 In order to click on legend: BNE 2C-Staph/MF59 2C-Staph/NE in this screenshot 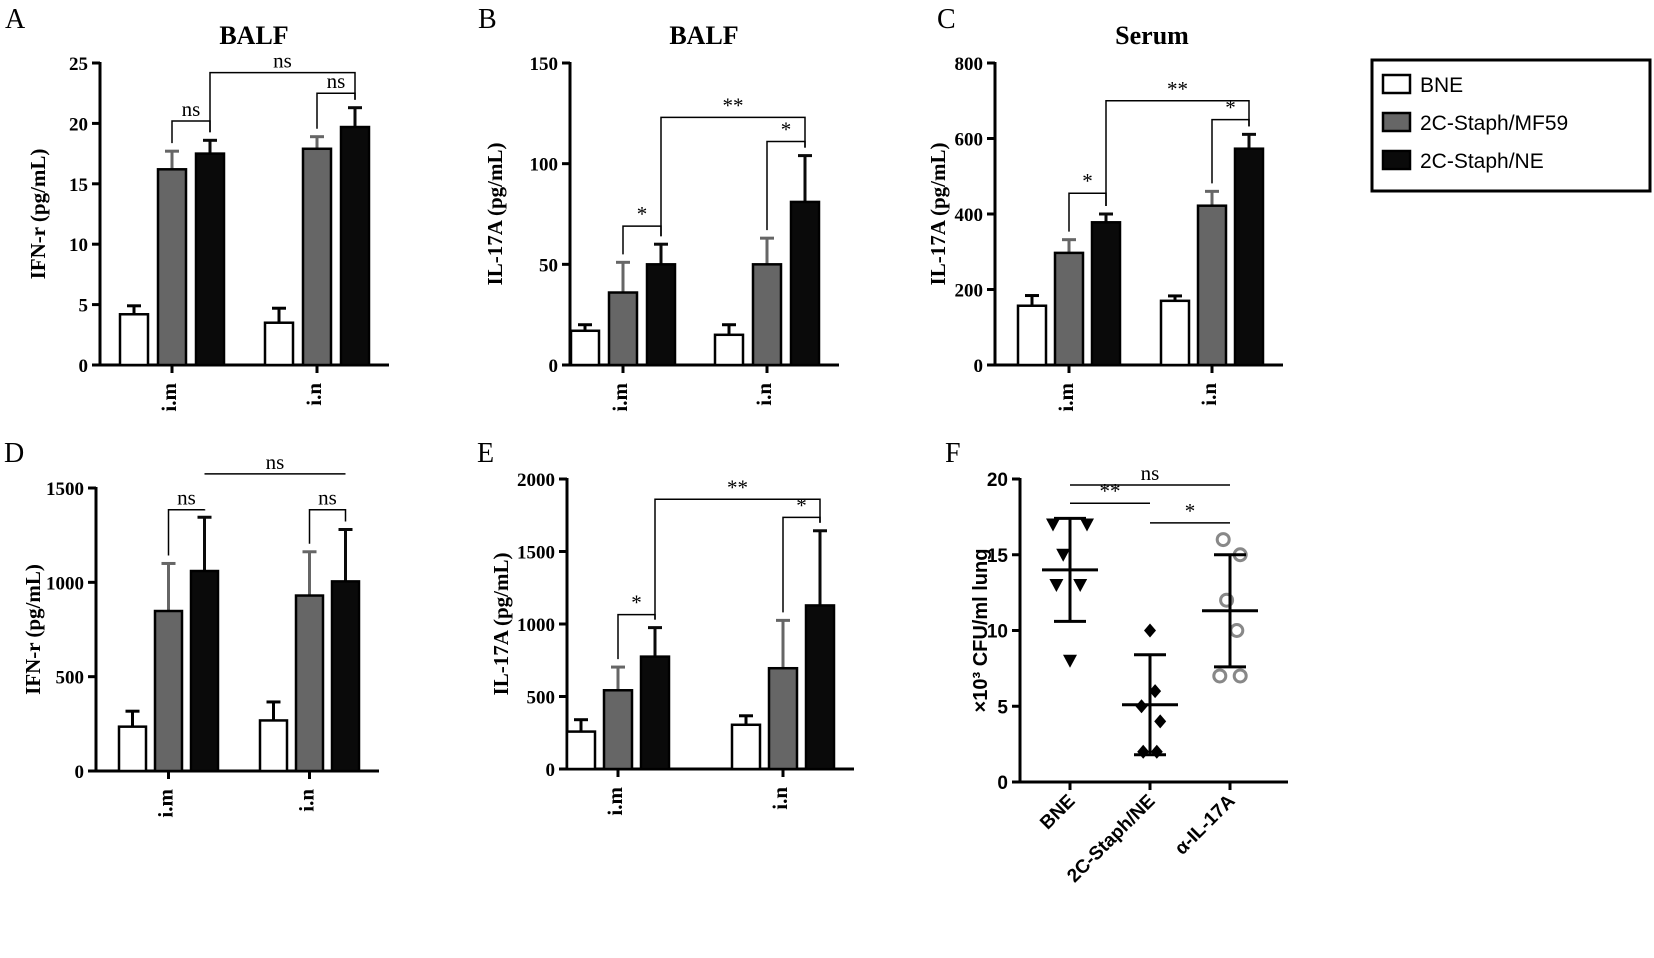, I will do `click(1511, 125)`.